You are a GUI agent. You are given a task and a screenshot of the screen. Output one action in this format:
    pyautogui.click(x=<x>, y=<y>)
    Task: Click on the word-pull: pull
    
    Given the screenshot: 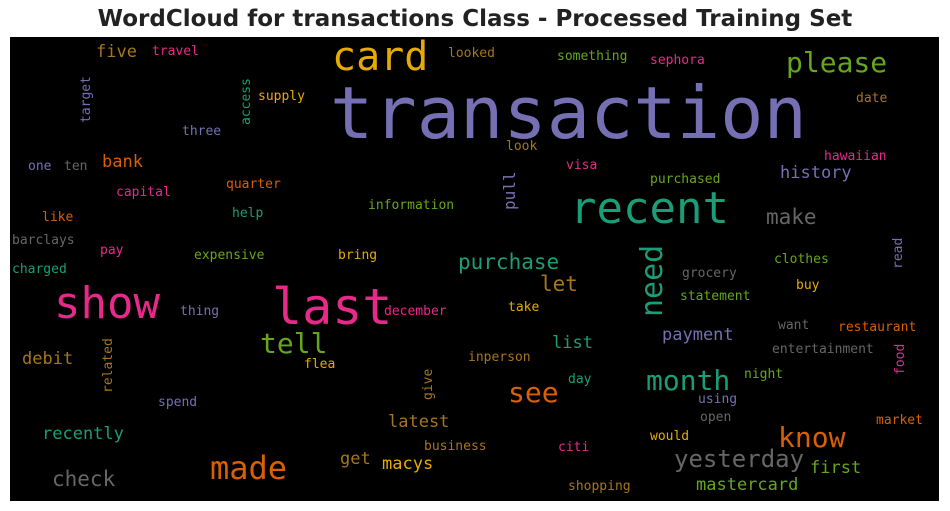 What is the action you would take?
    pyautogui.click(x=509, y=190)
    